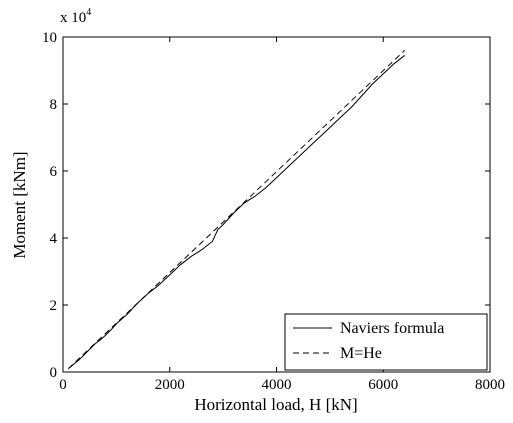  I want to click on x-tick-label: 4000, so click(277, 385).